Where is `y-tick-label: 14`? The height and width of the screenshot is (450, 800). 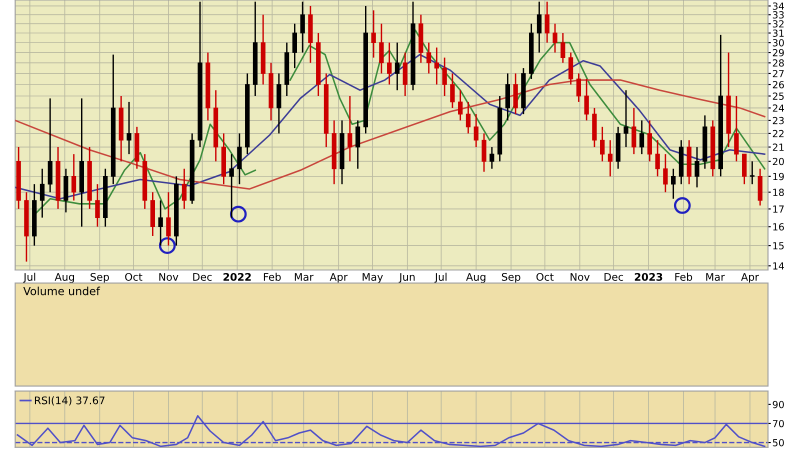 y-tick-label: 14 is located at coordinates (778, 266).